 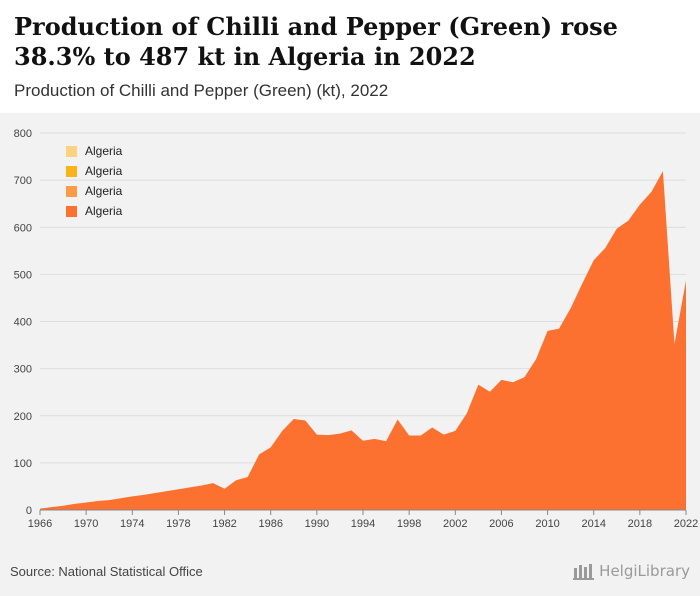 I want to click on y-tick-label: 800, so click(x=23, y=134).